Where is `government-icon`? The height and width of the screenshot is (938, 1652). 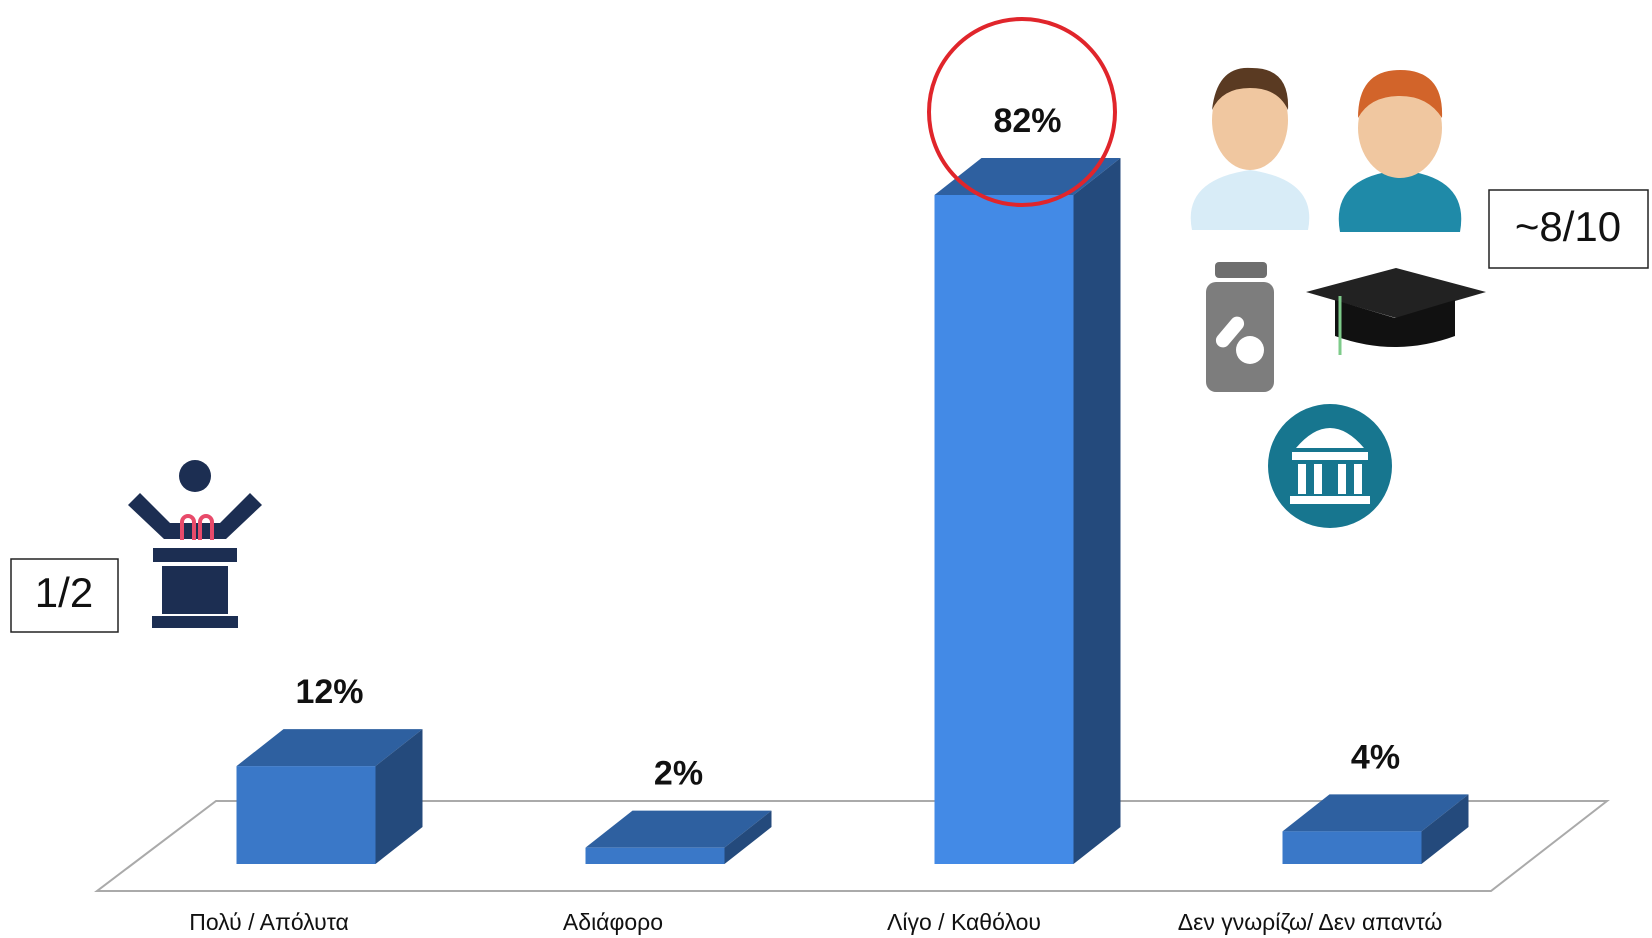
government-icon is located at coordinates (1330, 466).